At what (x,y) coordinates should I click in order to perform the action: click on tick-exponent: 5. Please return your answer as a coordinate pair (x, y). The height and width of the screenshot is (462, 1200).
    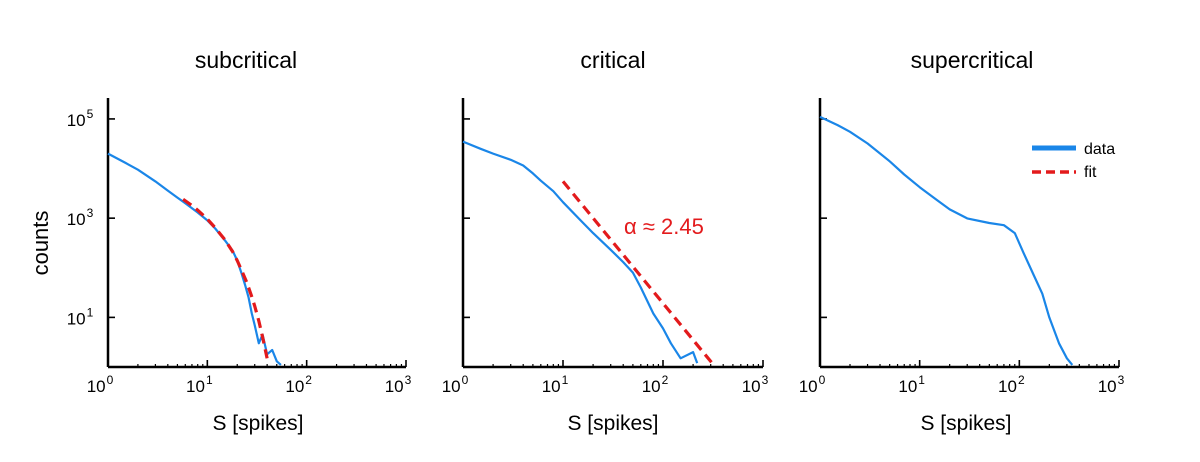
    Looking at the image, I should click on (90, 114).